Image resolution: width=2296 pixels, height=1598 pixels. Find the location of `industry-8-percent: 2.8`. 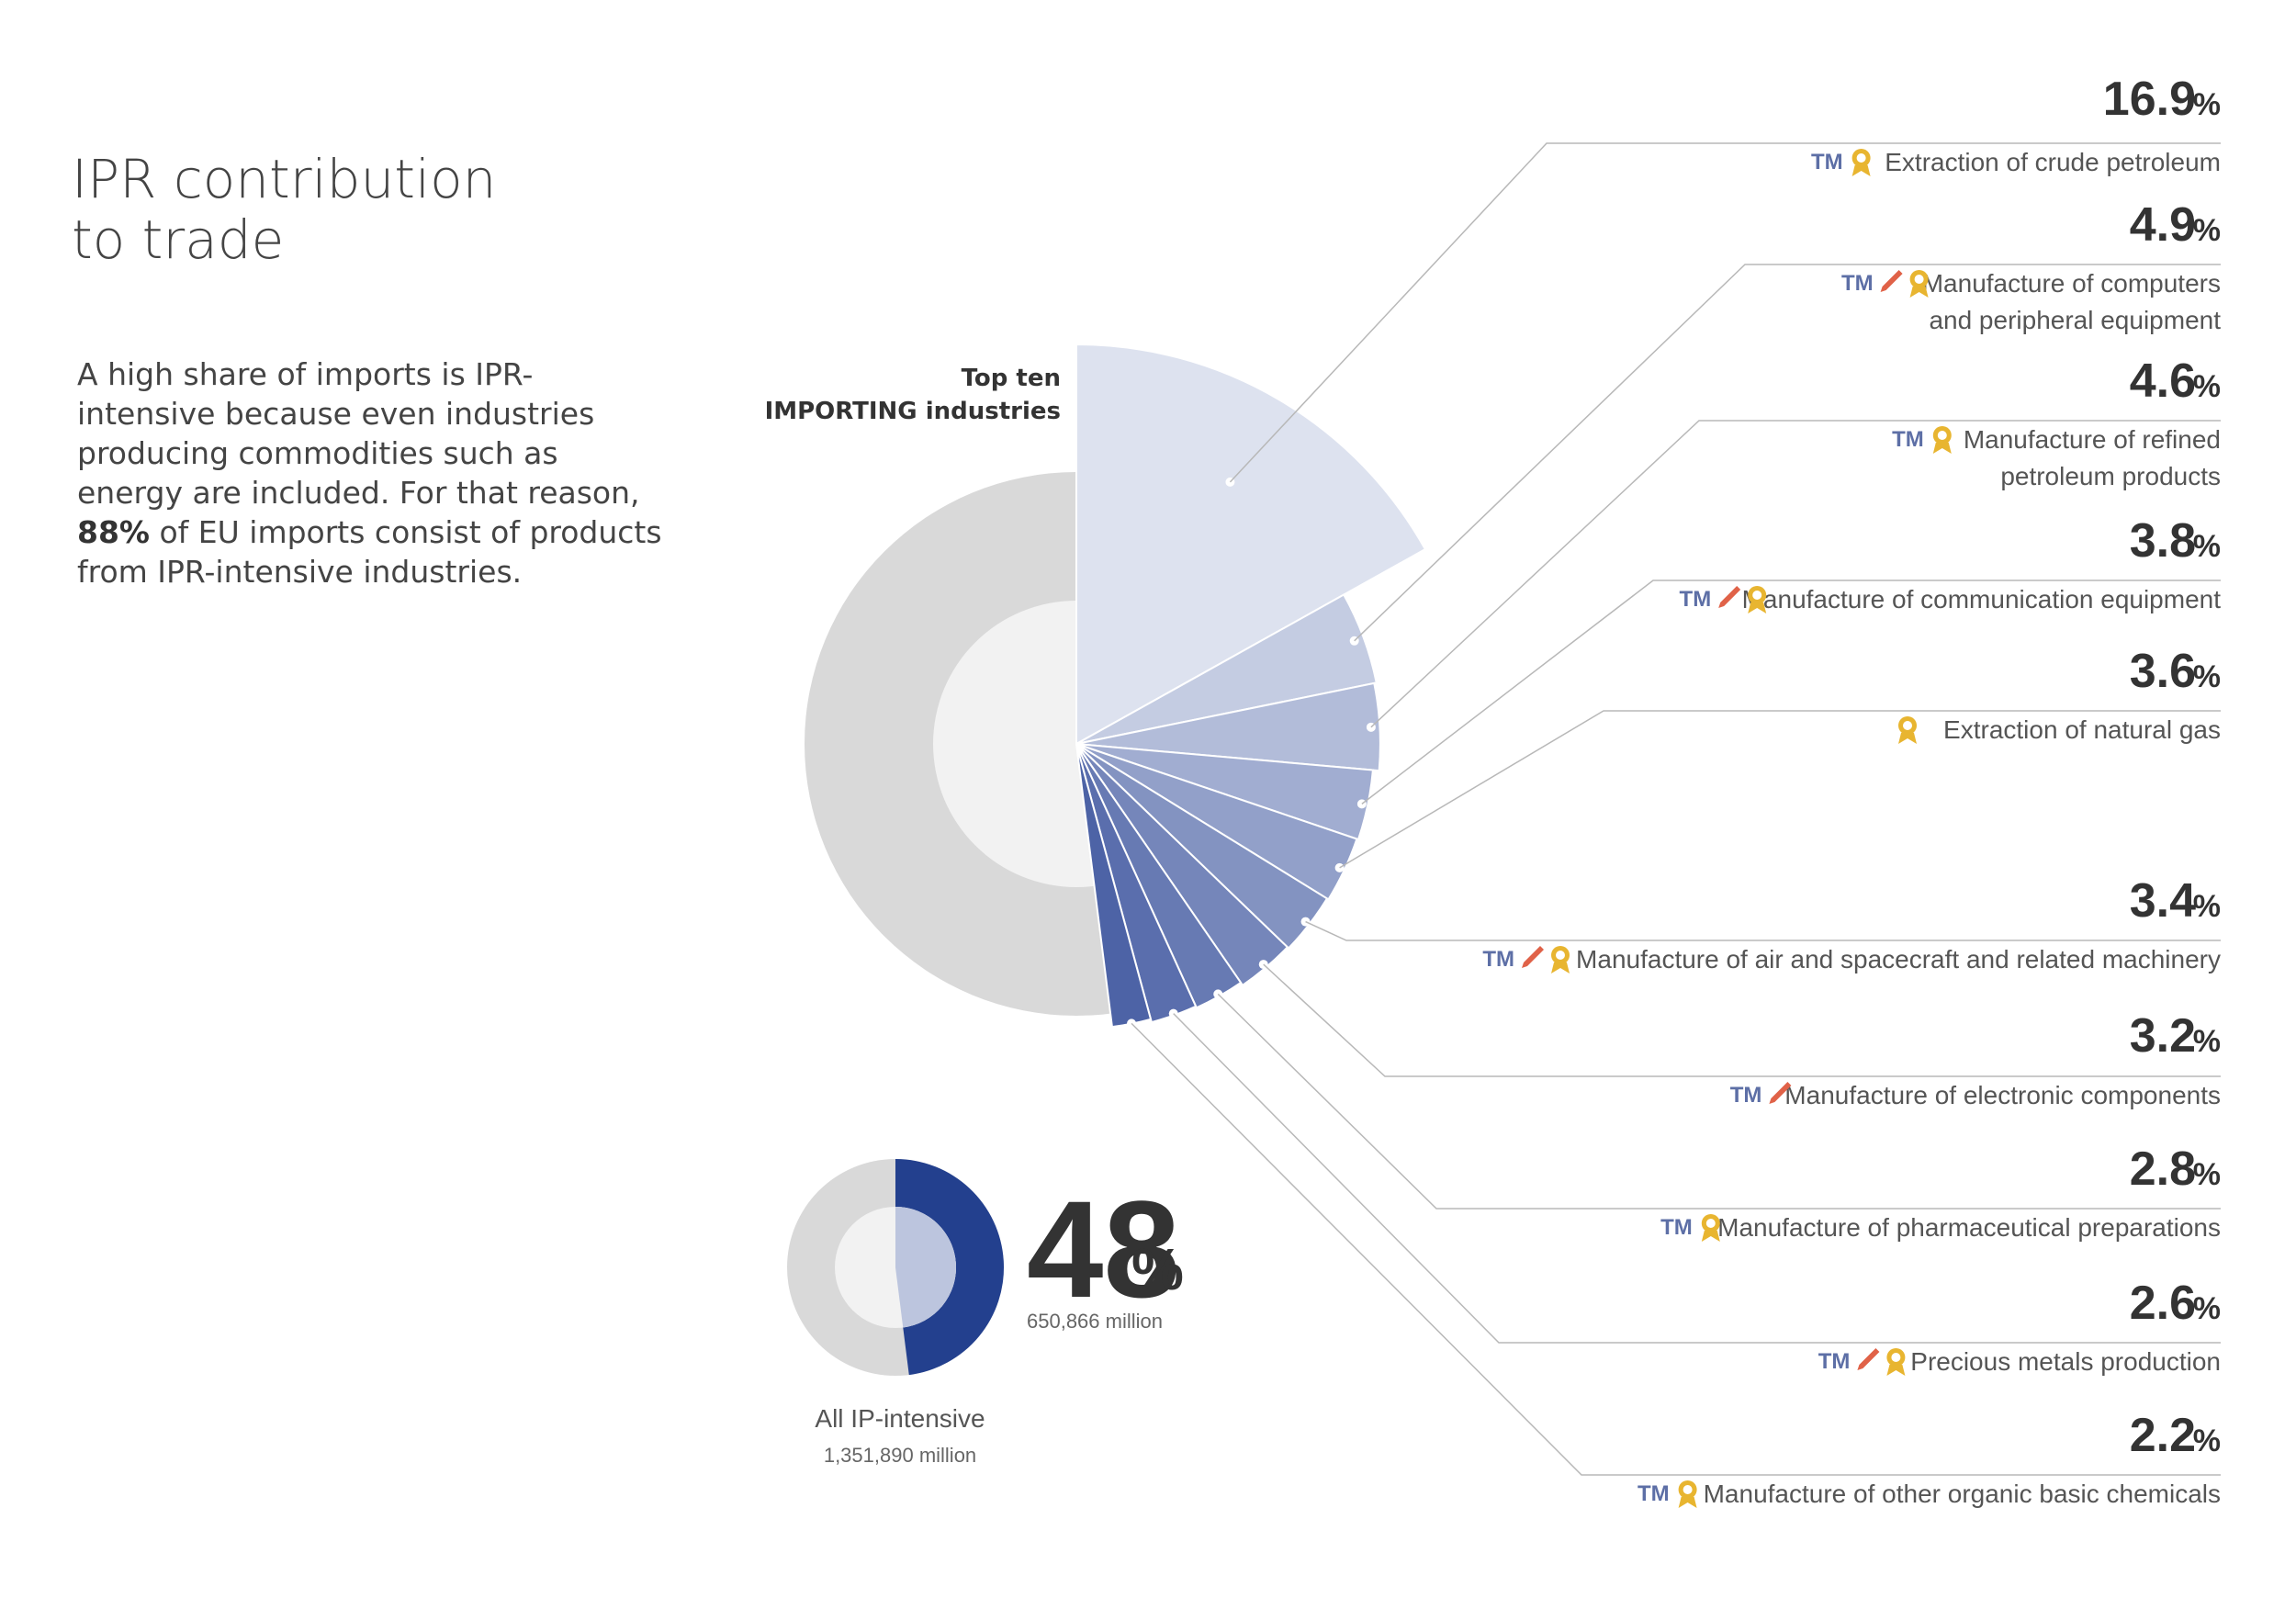

industry-8-percent: 2.8 is located at coordinates (2163, 1169).